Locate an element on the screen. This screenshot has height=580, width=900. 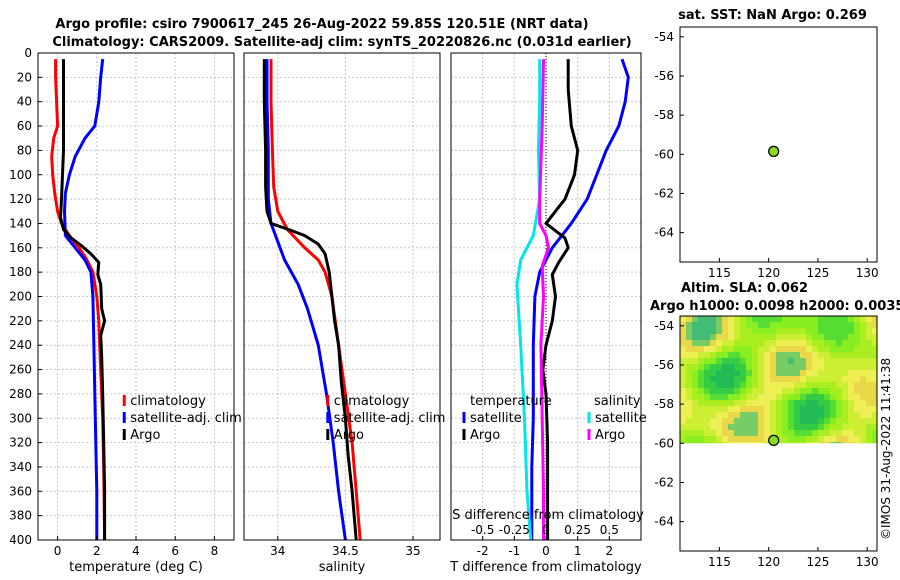
series-line-temperature-satellite is located at coordinates (580, 299).